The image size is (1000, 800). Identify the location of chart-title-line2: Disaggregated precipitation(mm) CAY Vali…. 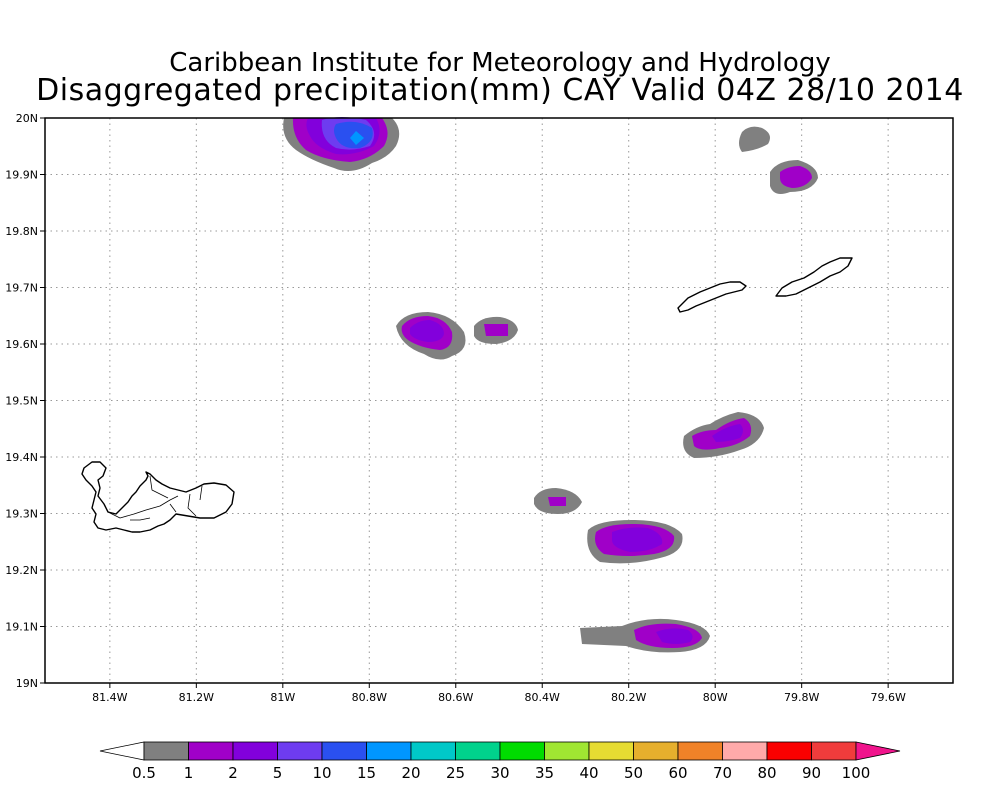
(500, 90).